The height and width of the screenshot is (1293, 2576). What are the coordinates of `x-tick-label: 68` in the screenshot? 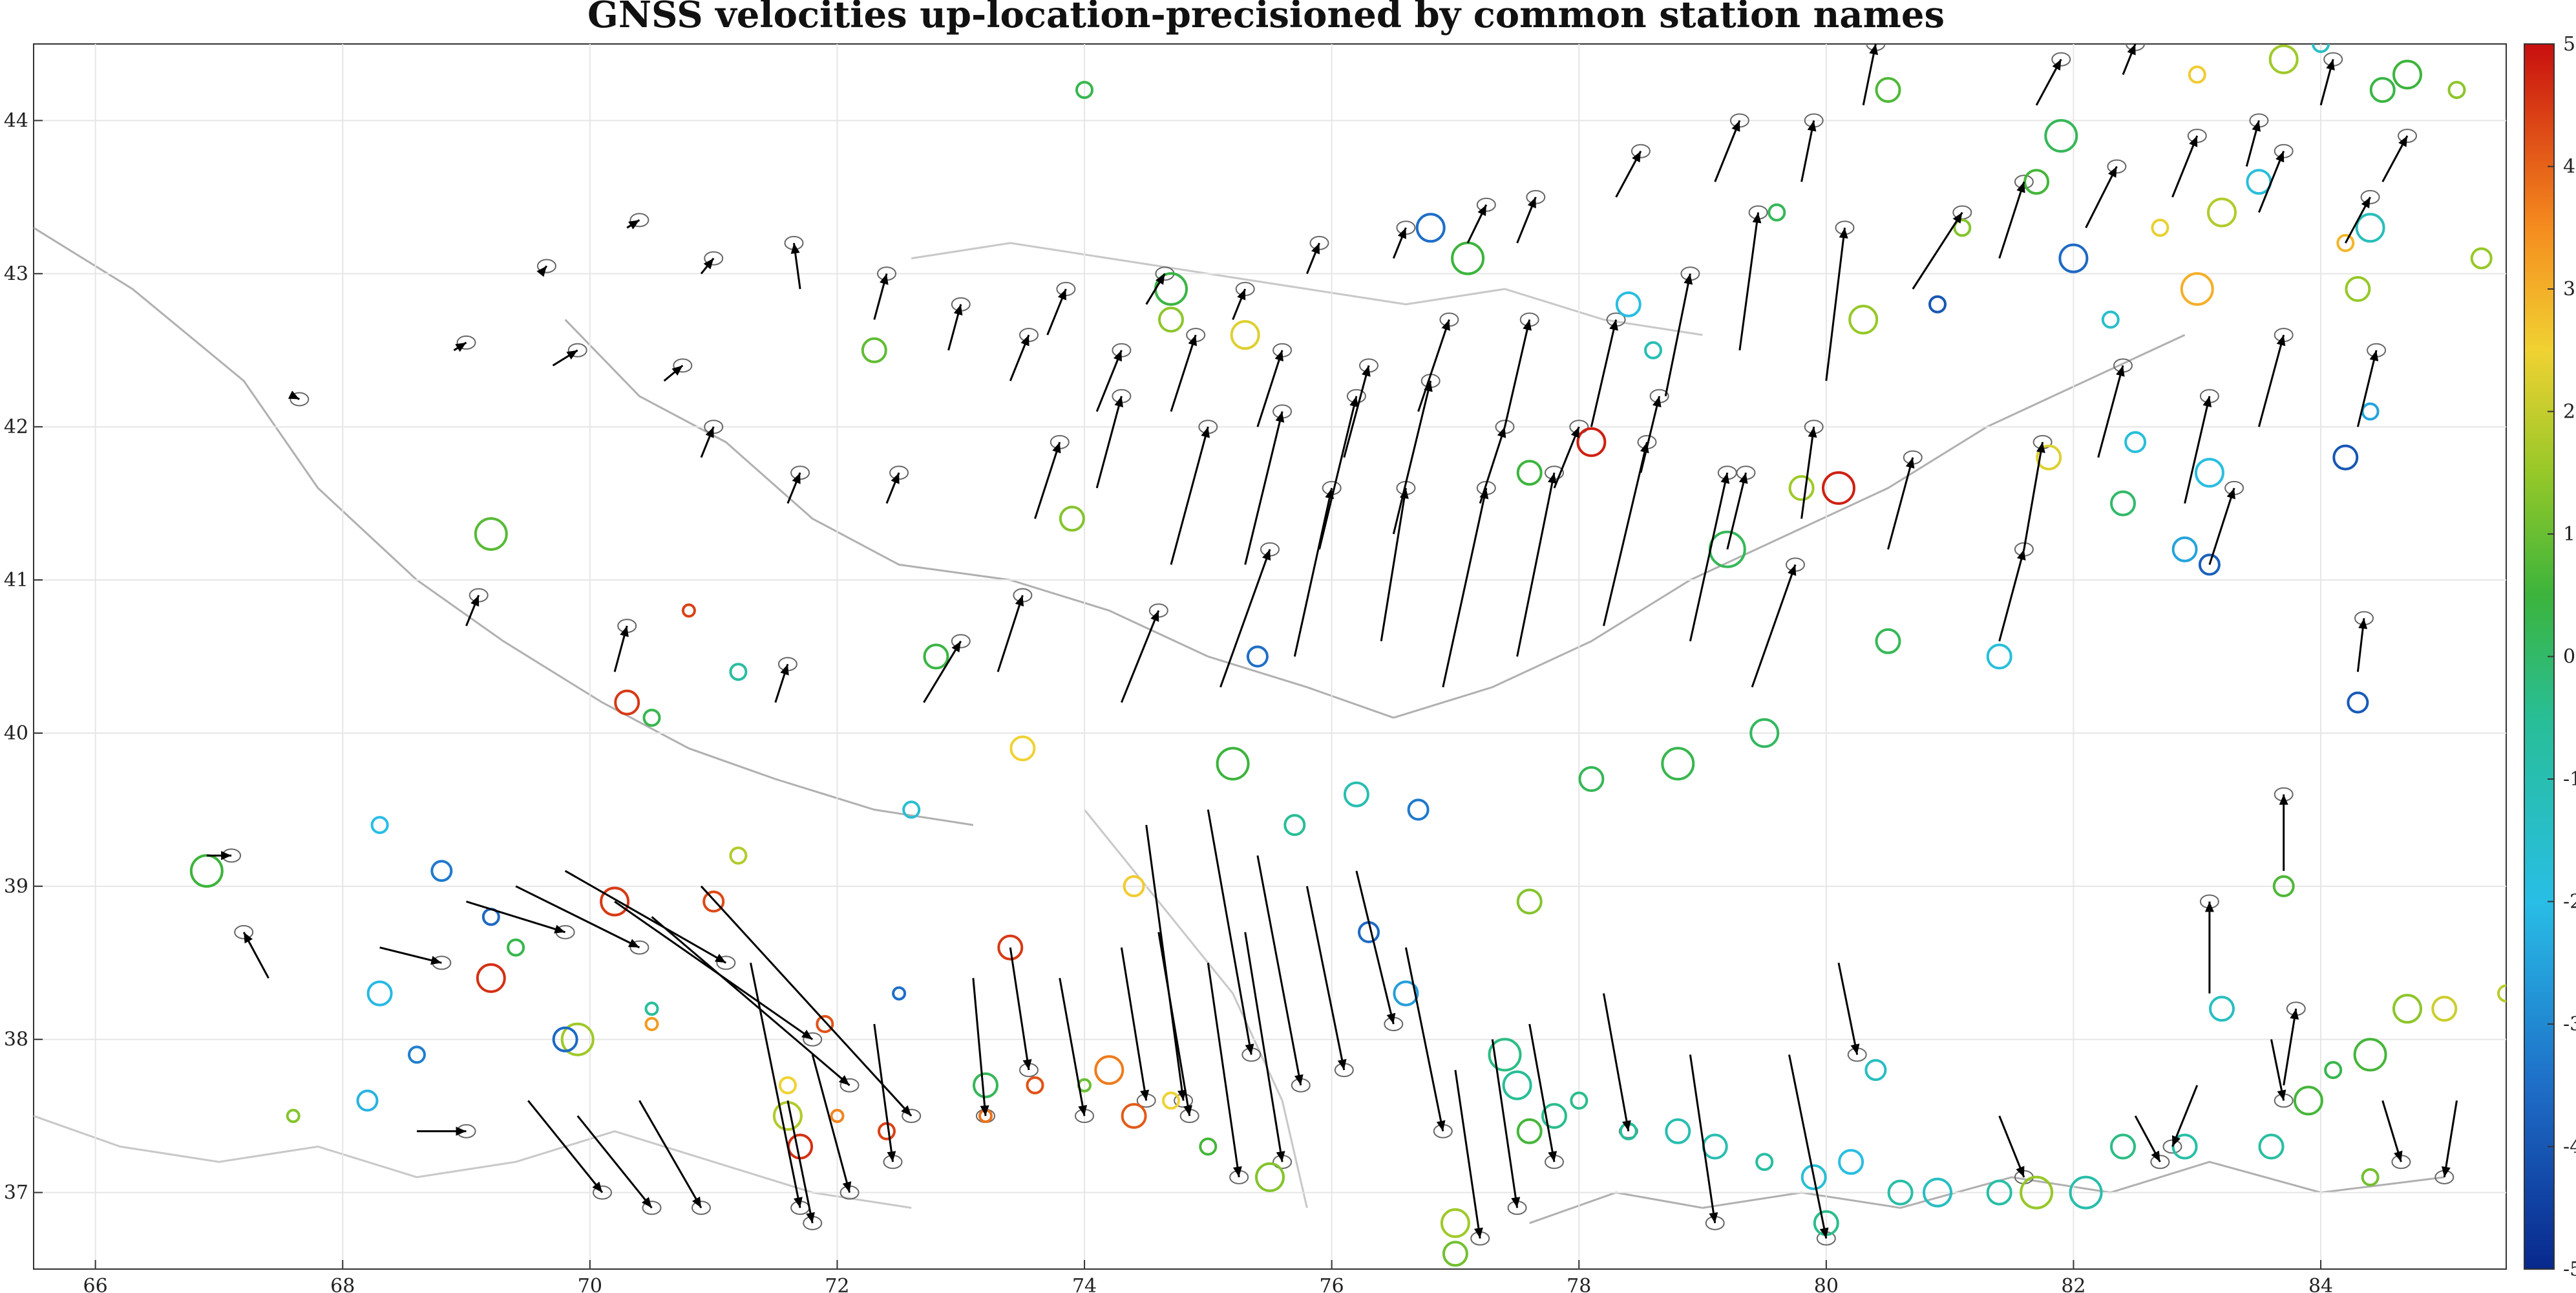 It's located at (342, 1284).